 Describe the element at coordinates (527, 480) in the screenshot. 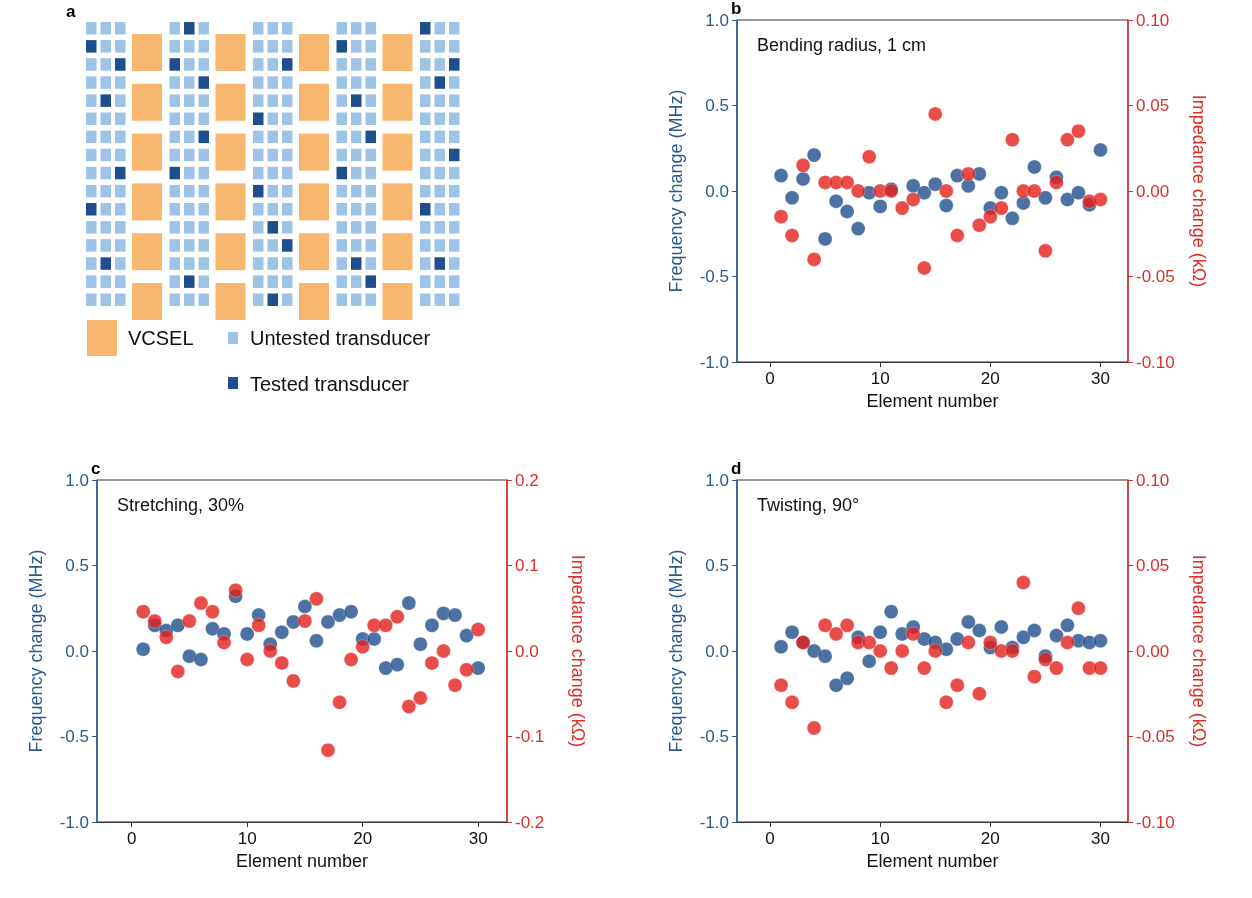

I see `y2-tick-label: 0.2` at that location.